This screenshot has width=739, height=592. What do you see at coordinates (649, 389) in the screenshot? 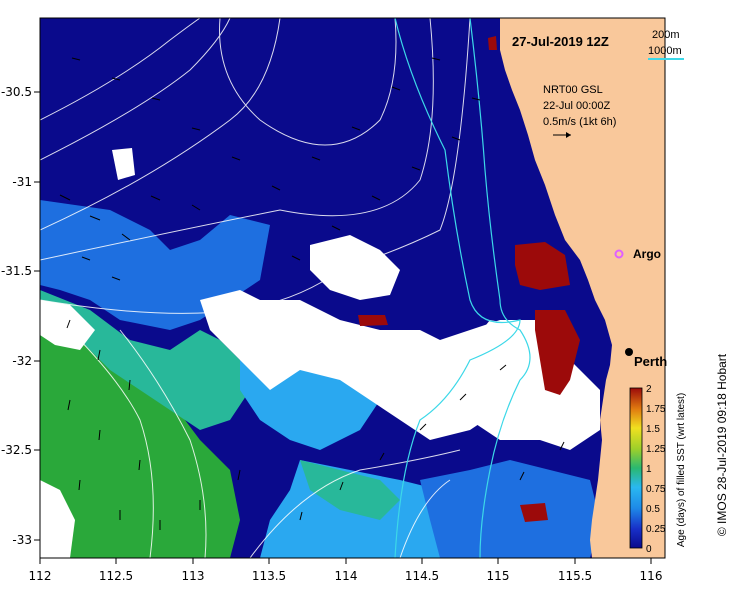
I see `colorbar-tick: 2` at bounding box center [649, 389].